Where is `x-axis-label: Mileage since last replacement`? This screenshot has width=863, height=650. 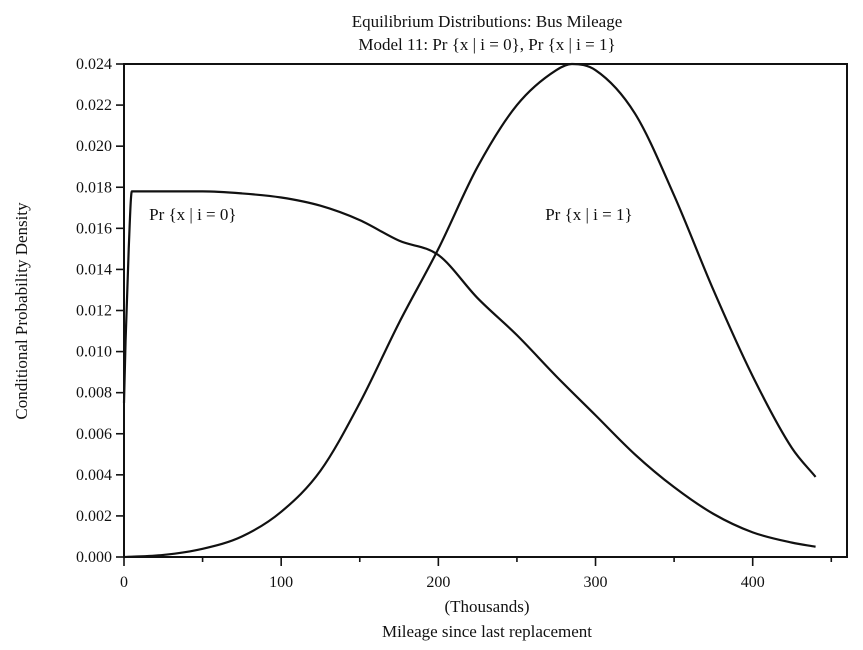 x-axis-label: Mileage since last replacement is located at coordinates (487, 631).